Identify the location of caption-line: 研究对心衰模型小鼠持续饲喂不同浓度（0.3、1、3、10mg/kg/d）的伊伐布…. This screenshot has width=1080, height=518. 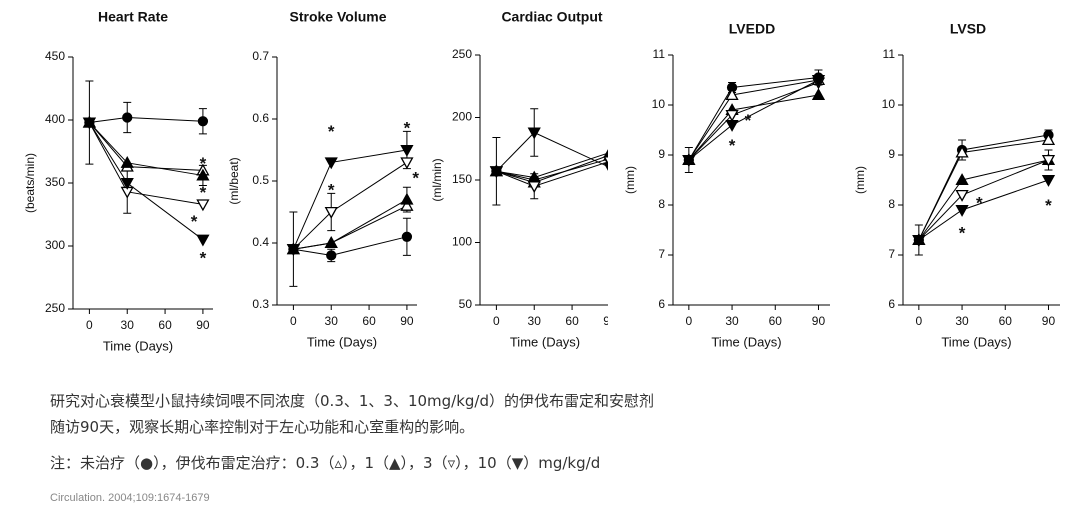
(352, 401).